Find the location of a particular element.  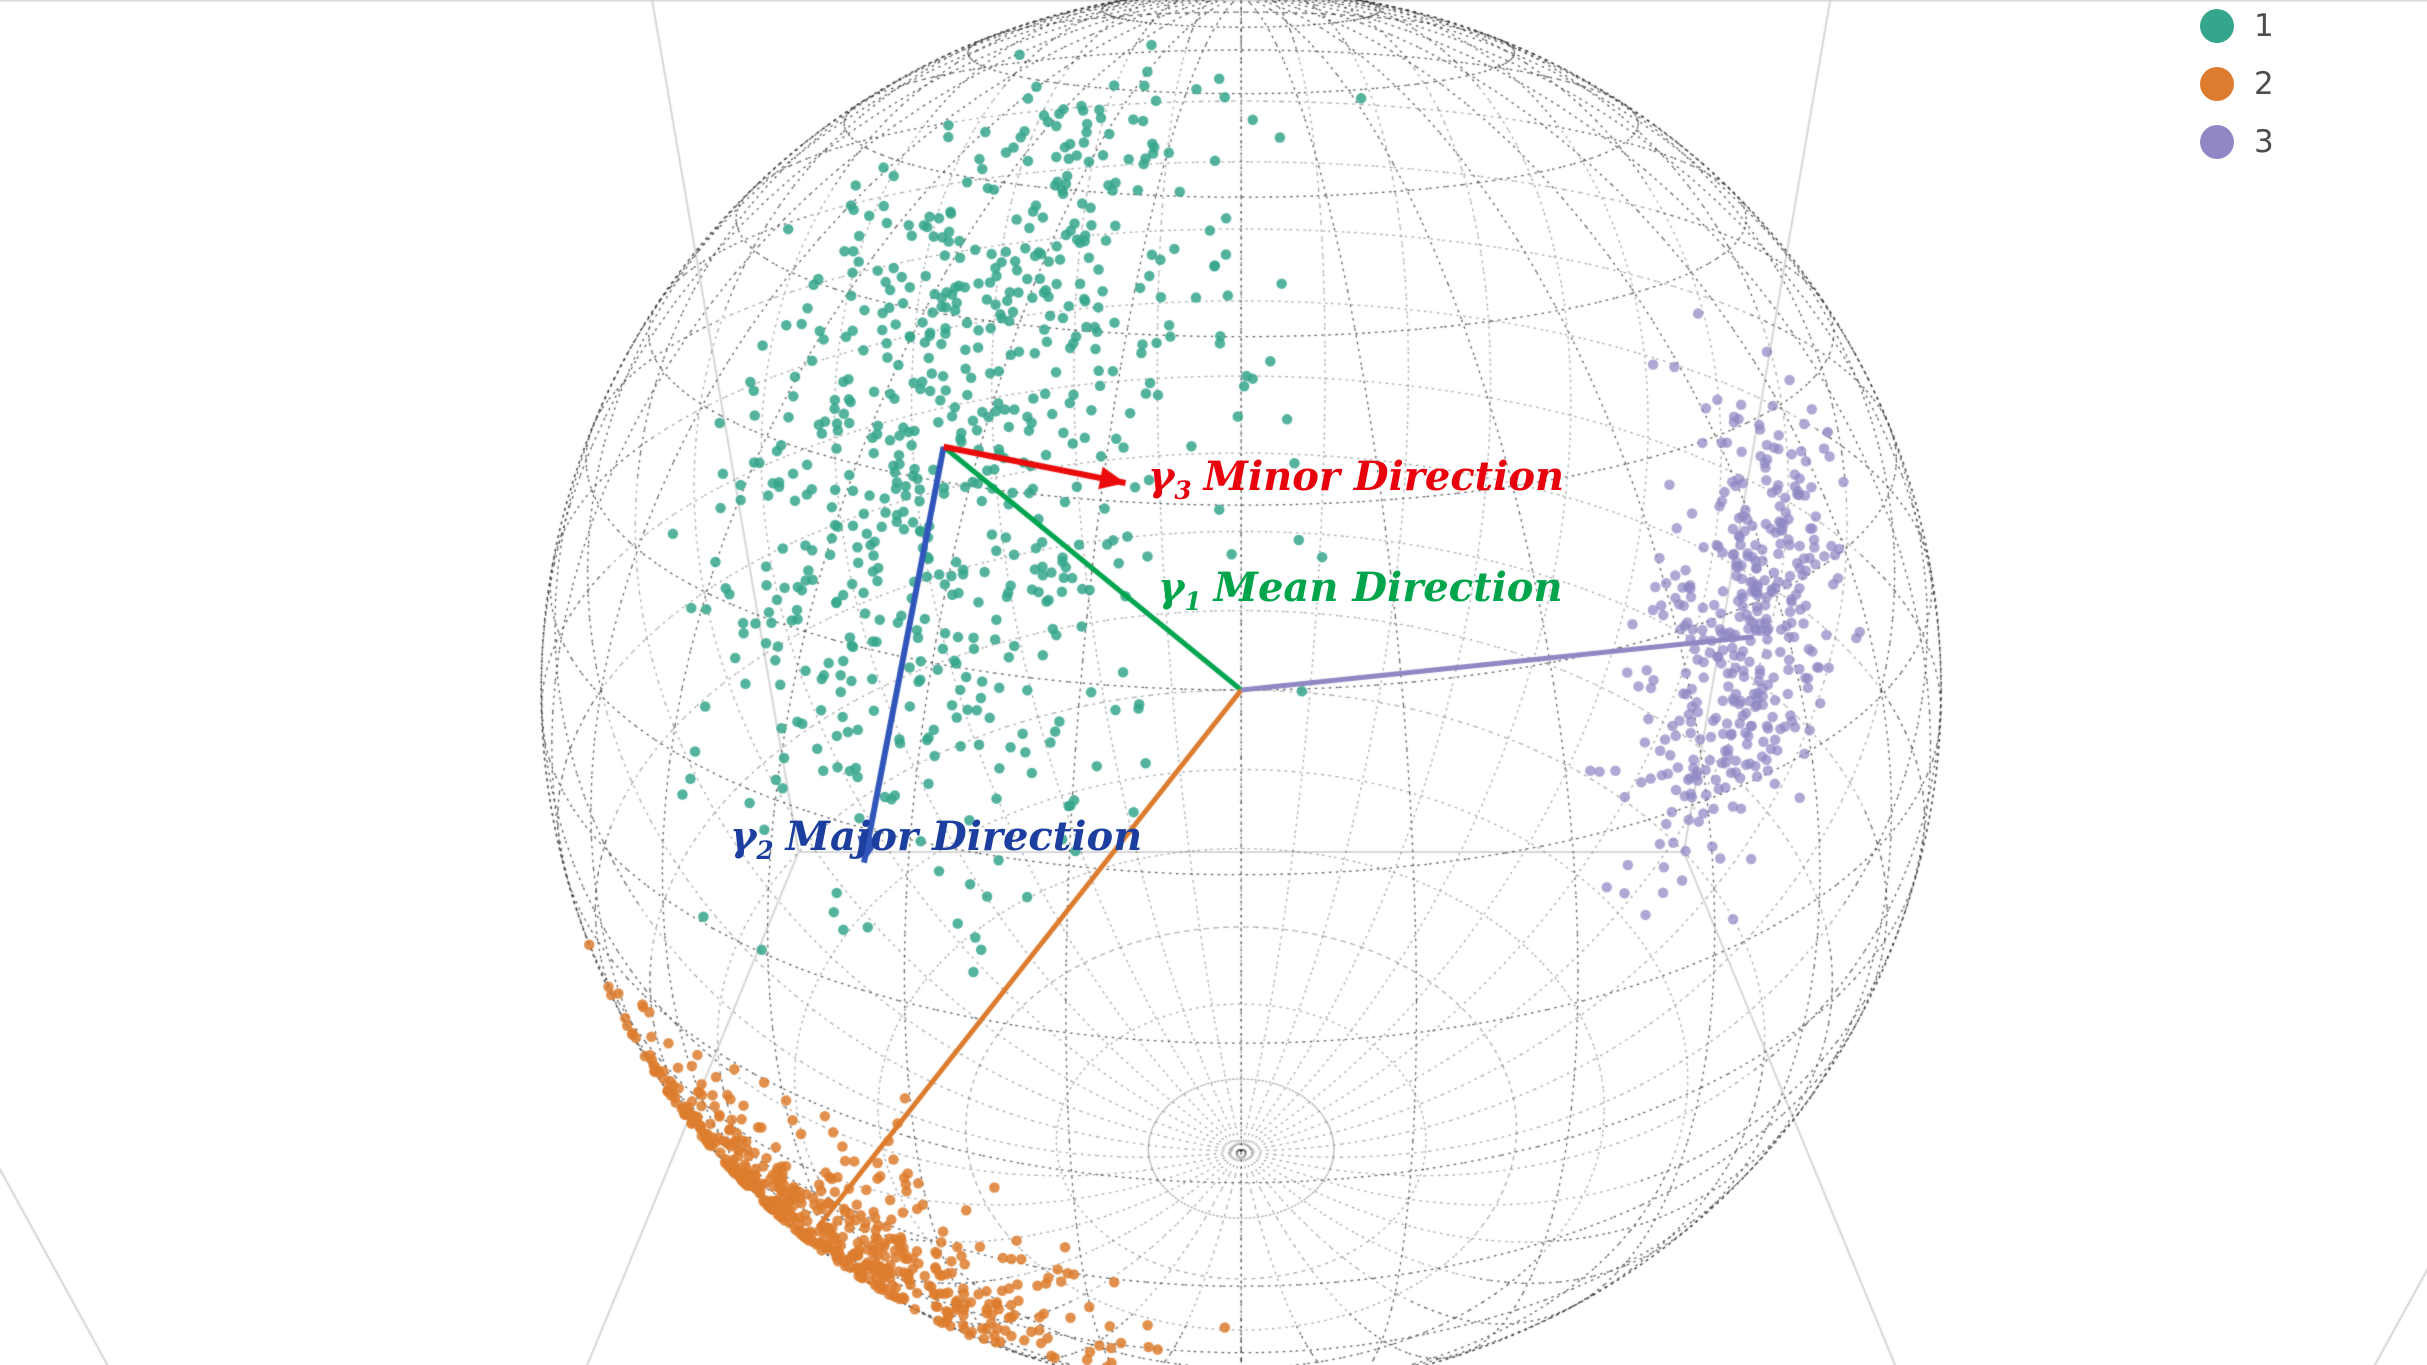

annotation-text: Mean Direction is located at coordinates (1388, 587).